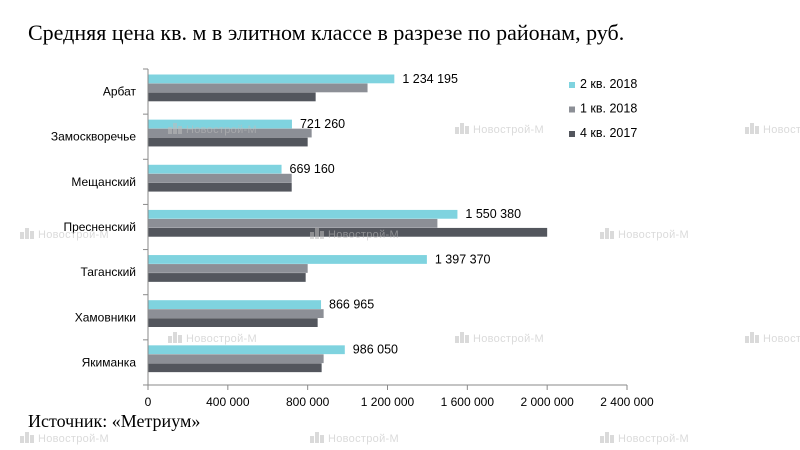  What do you see at coordinates (468, 402) in the screenshot?
I see `x-tick-label: 1 600 000` at bounding box center [468, 402].